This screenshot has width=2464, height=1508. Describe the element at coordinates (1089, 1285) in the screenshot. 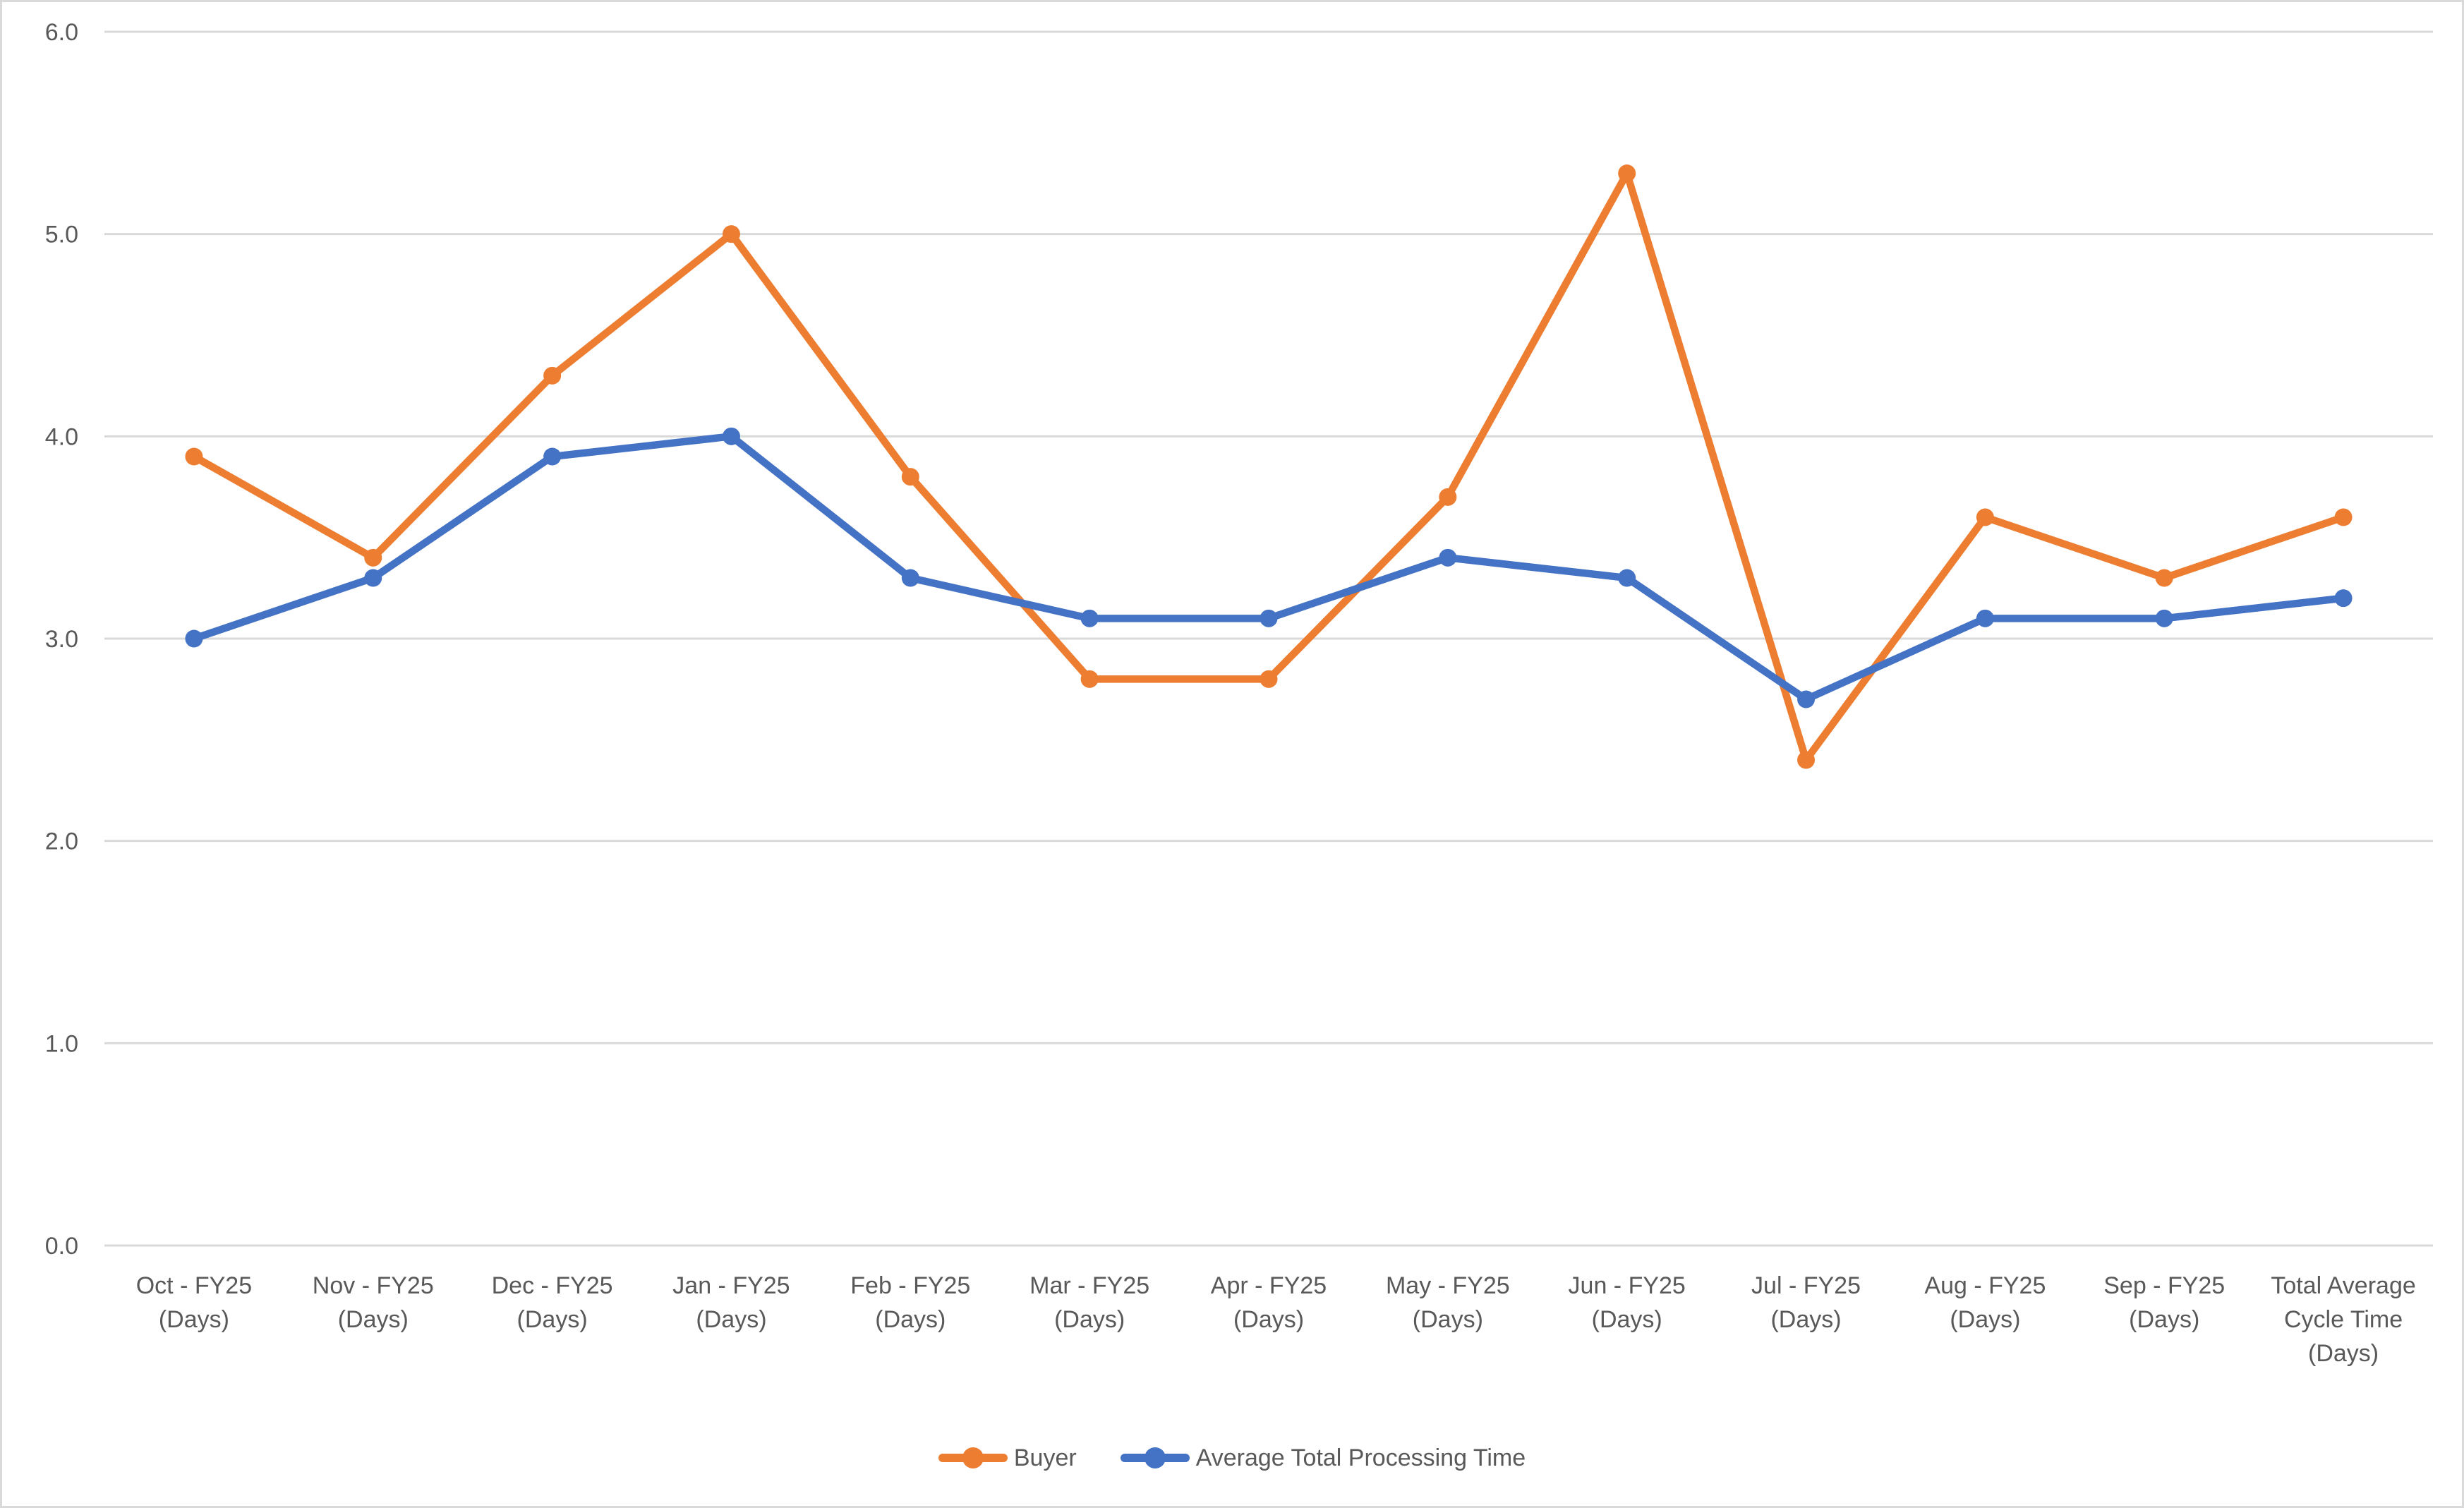

I see `x-tick-label: Mar - FY25` at that location.